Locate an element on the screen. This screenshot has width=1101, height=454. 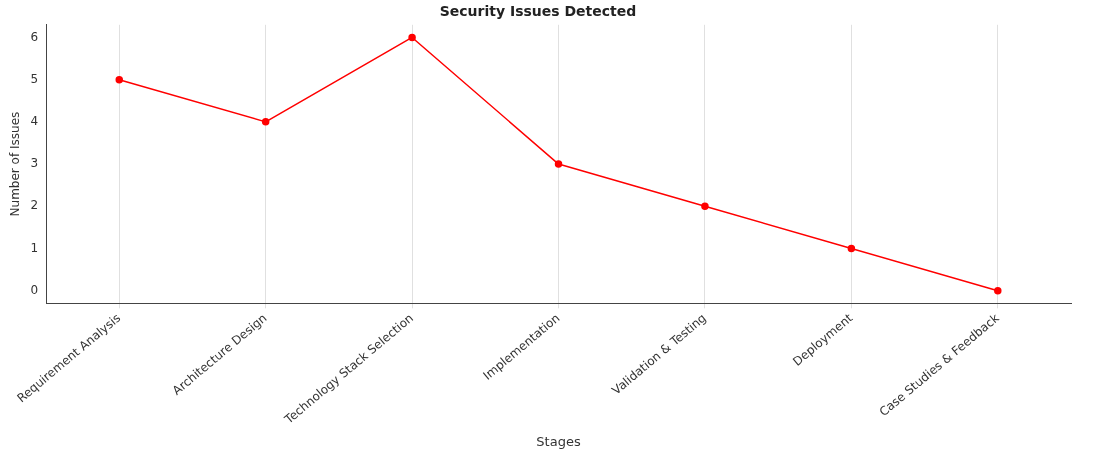
y-tick-label: 0 is located at coordinates (34, 289).